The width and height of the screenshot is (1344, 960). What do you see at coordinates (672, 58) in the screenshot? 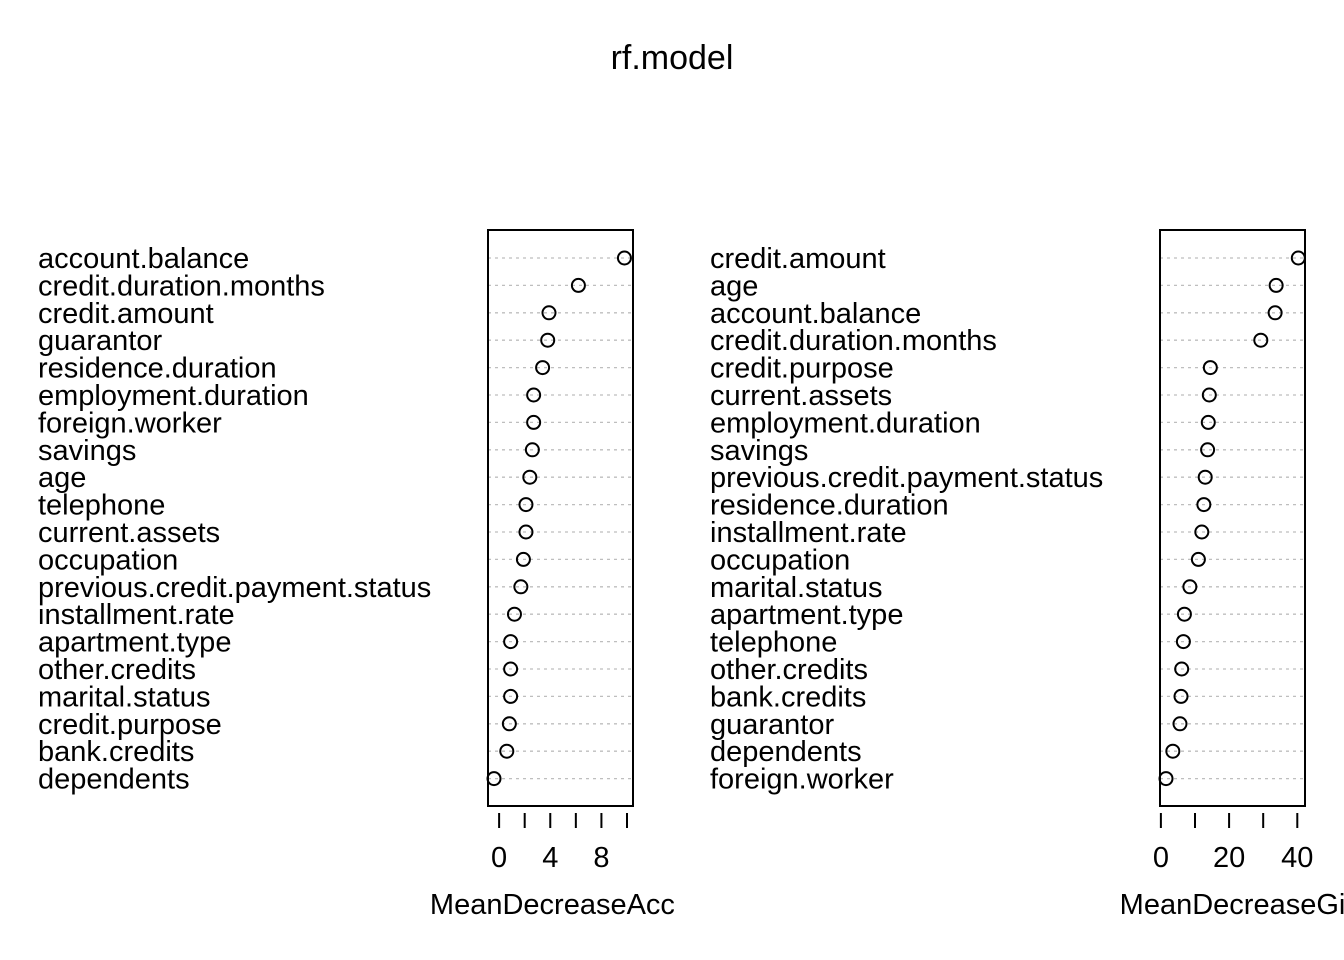
I see `chart-title: rf.model` at bounding box center [672, 58].